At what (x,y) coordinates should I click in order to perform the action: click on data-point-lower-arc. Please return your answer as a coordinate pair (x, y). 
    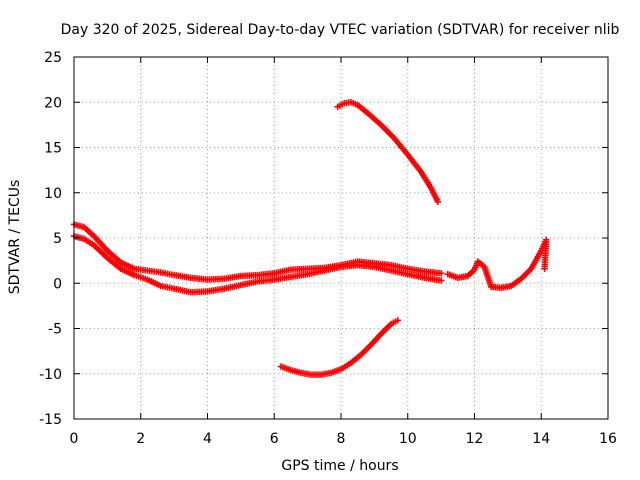
    Looking at the image, I should click on (397, 320).